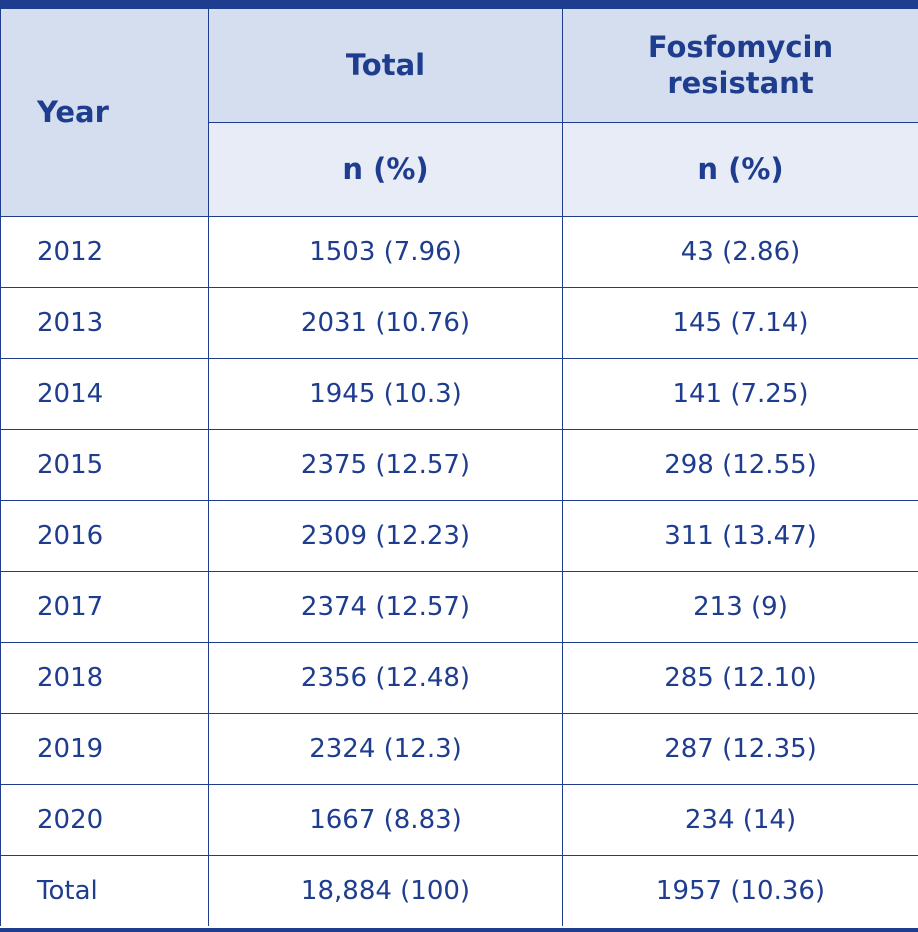 The width and height of the screenshot is (918, 932). I want to click on header-row-sub: n (%) n (%), so click(459, 169).